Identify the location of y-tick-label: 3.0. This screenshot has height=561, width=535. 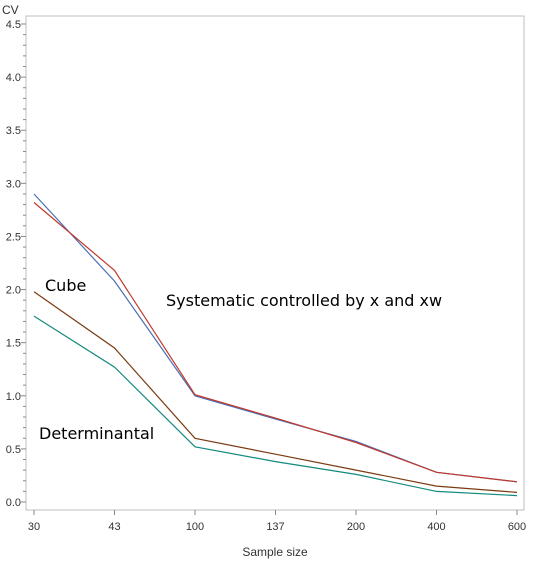
(13, 184).